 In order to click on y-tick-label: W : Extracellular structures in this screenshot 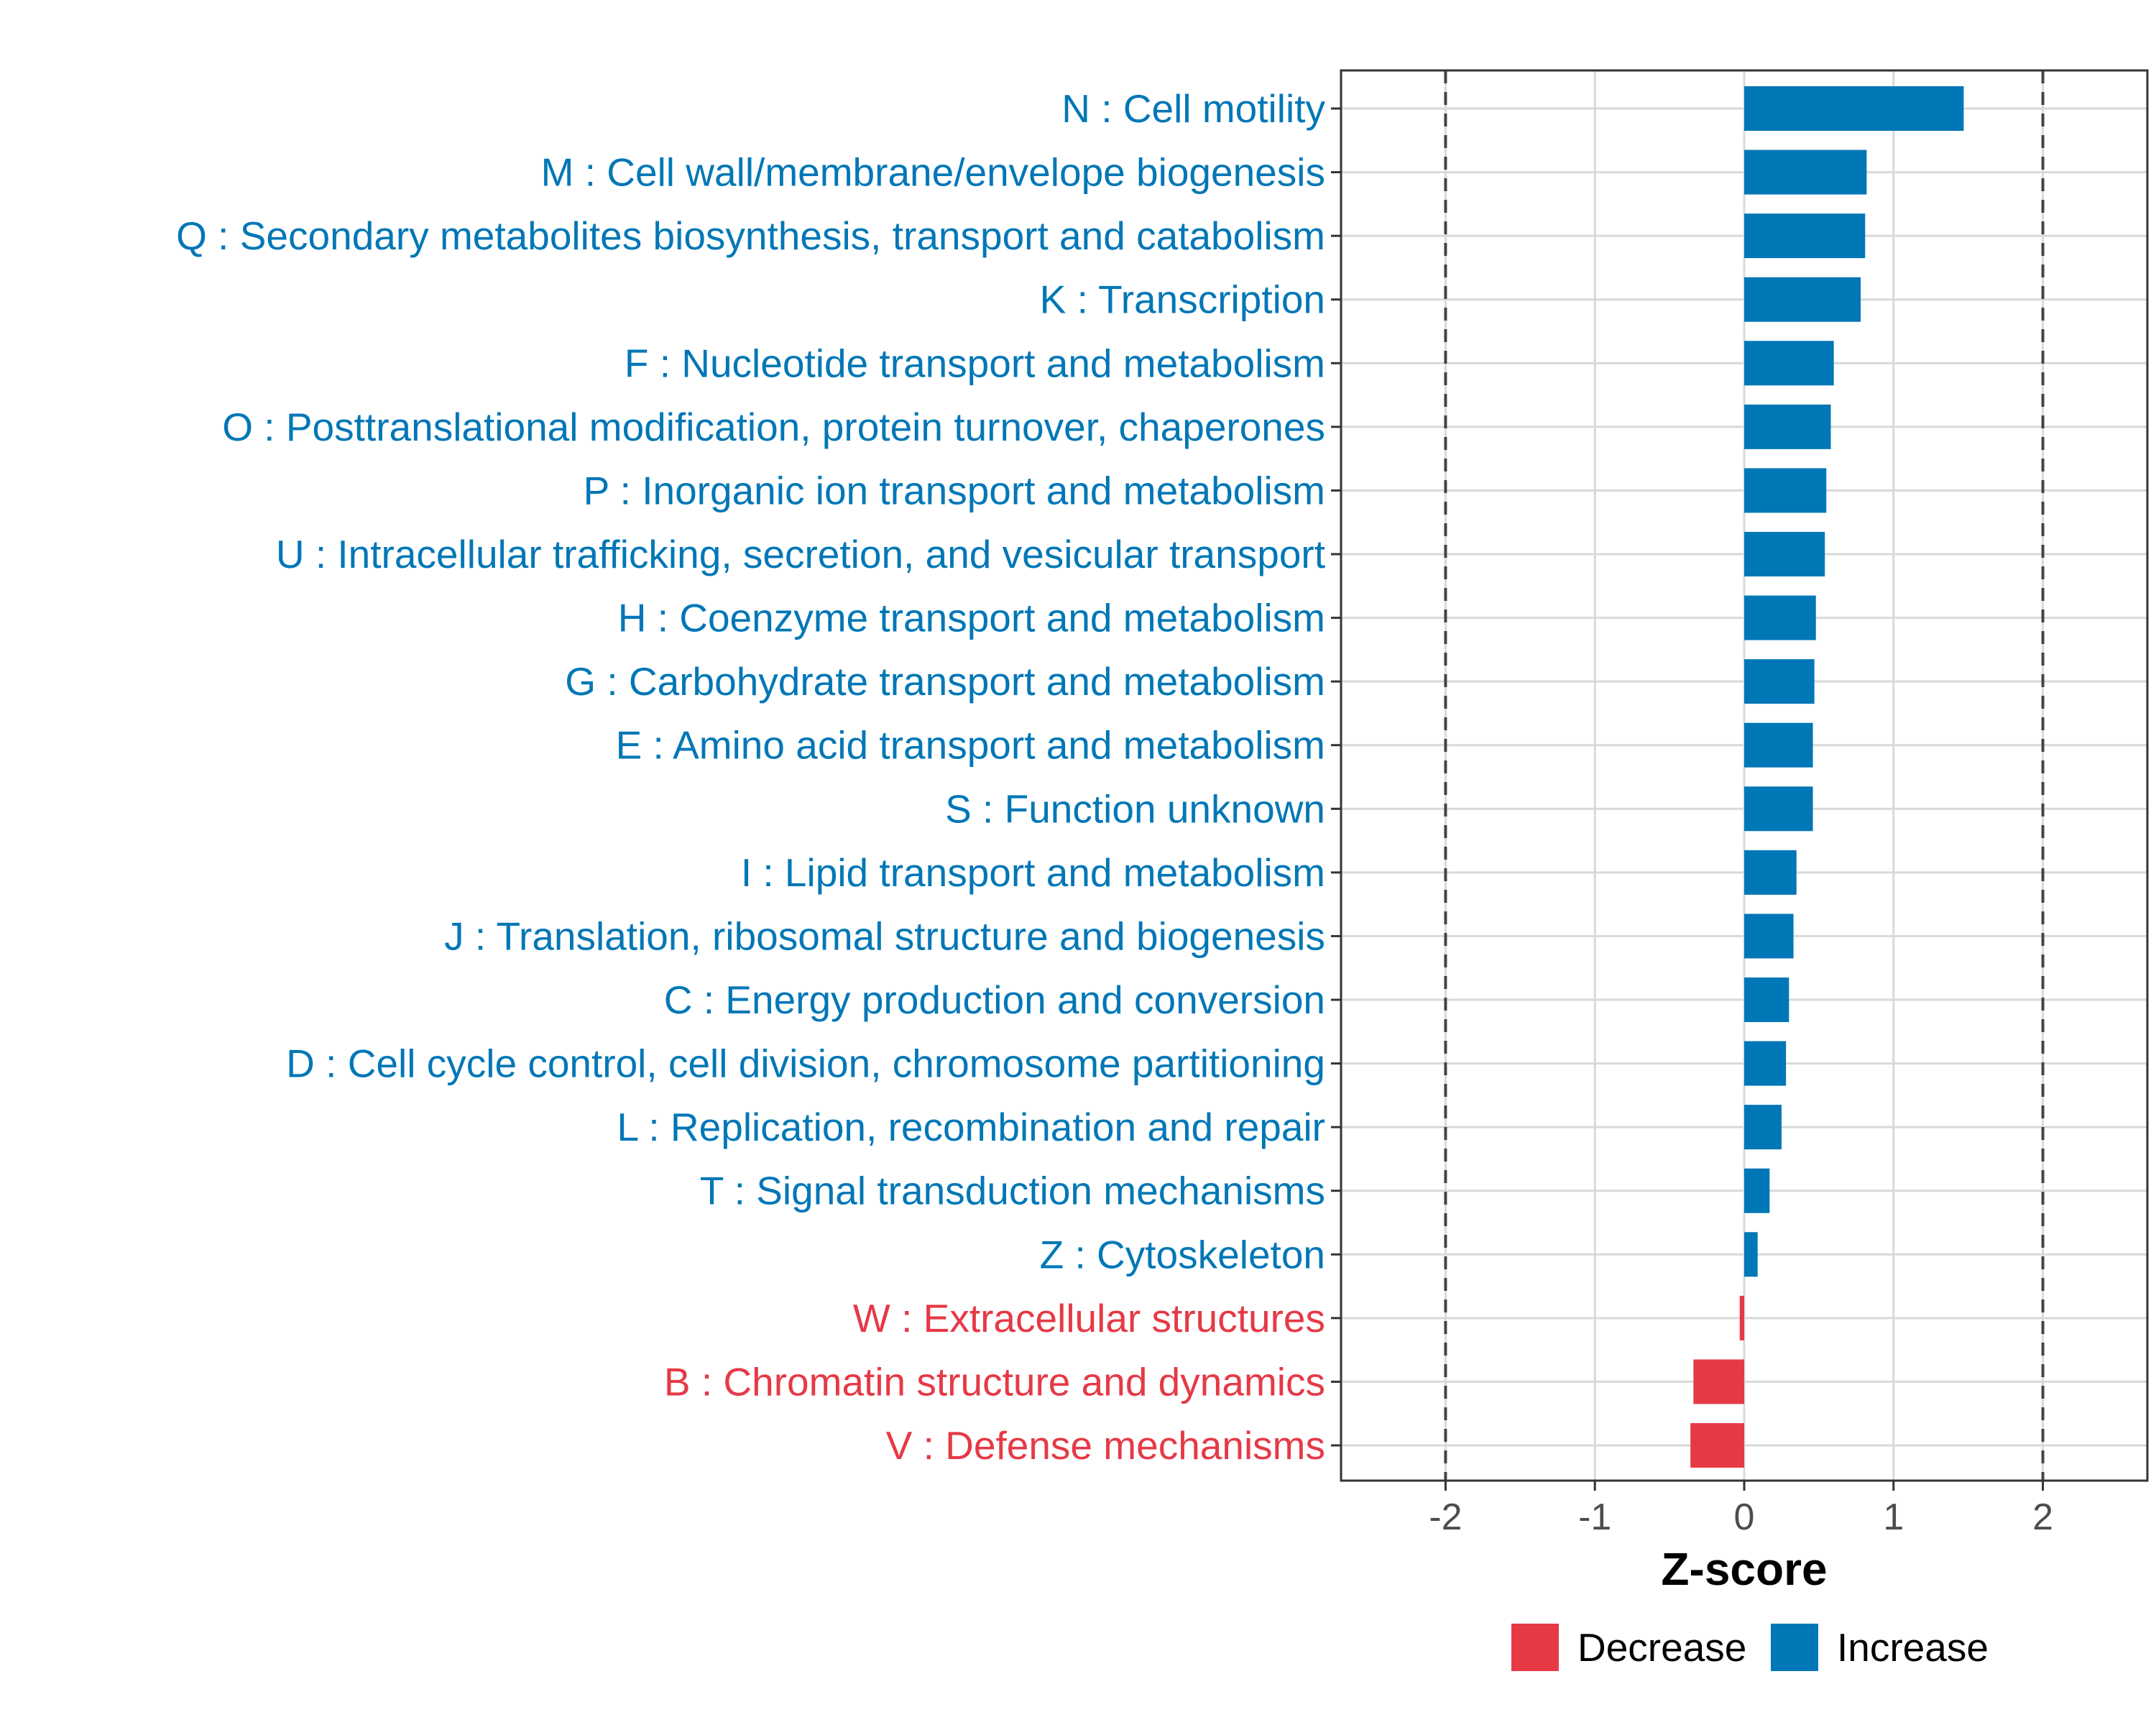, I will do `click(1089, 1318)`.